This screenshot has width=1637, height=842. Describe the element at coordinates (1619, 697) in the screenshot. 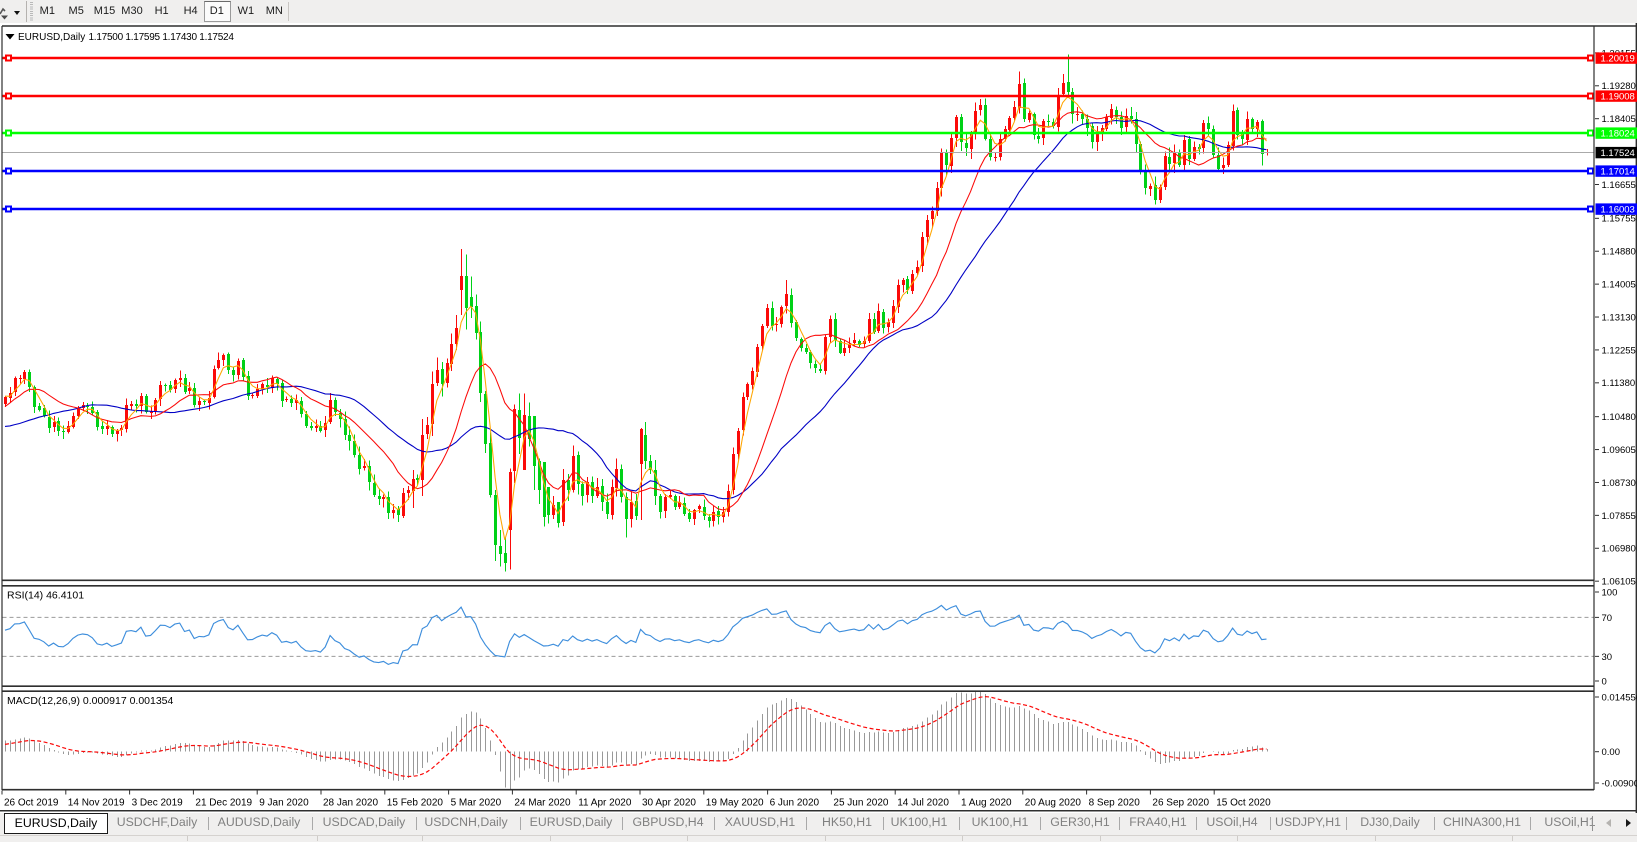

I see `svg-text: 0.014556` at that location.